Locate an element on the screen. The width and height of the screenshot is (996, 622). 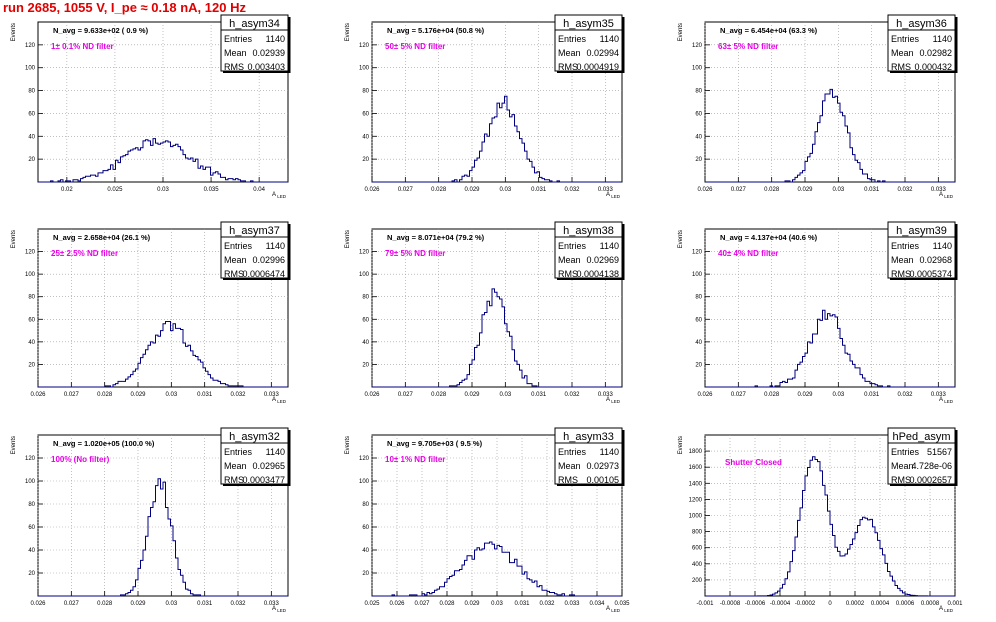
x-tick-label: 0.0002 is located at coordinates (855, 604).